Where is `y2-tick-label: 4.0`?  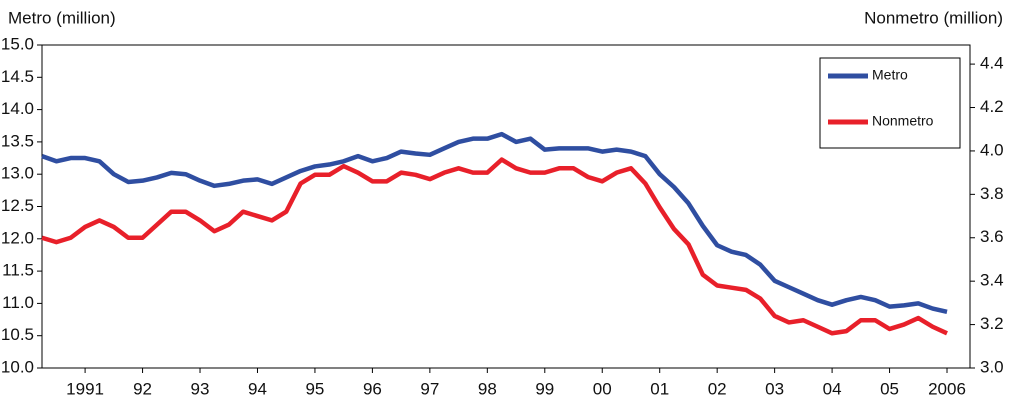 y2-tick-label: 4.0 is located at coordinates (992, 149).